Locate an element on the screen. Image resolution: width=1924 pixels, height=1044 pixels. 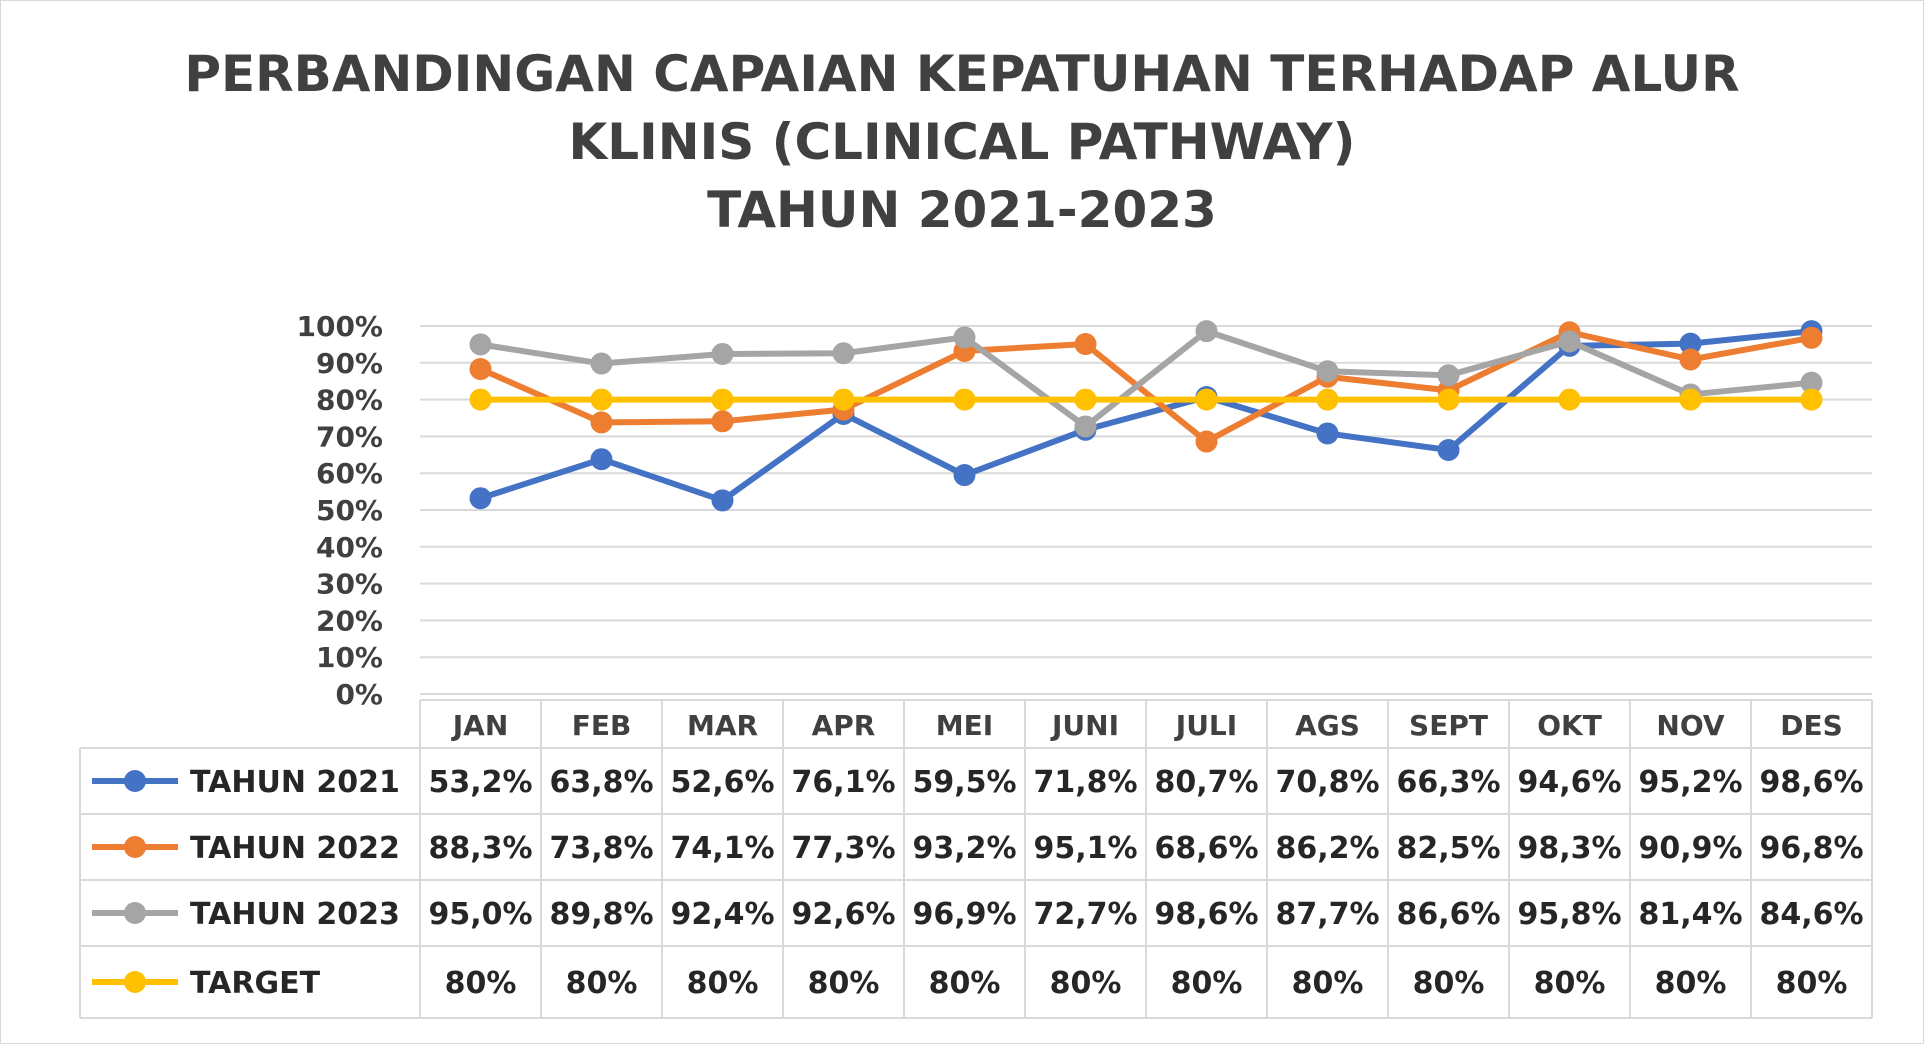
data-label: 86,2% is located at coordinates (1327, 848).